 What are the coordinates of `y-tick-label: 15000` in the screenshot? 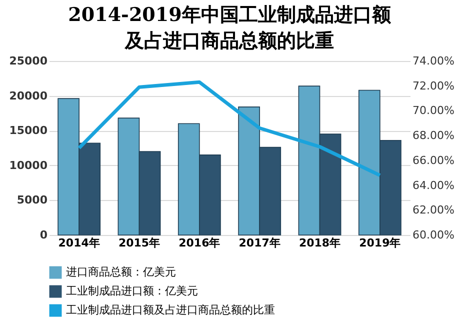 It's located at (28, 131).